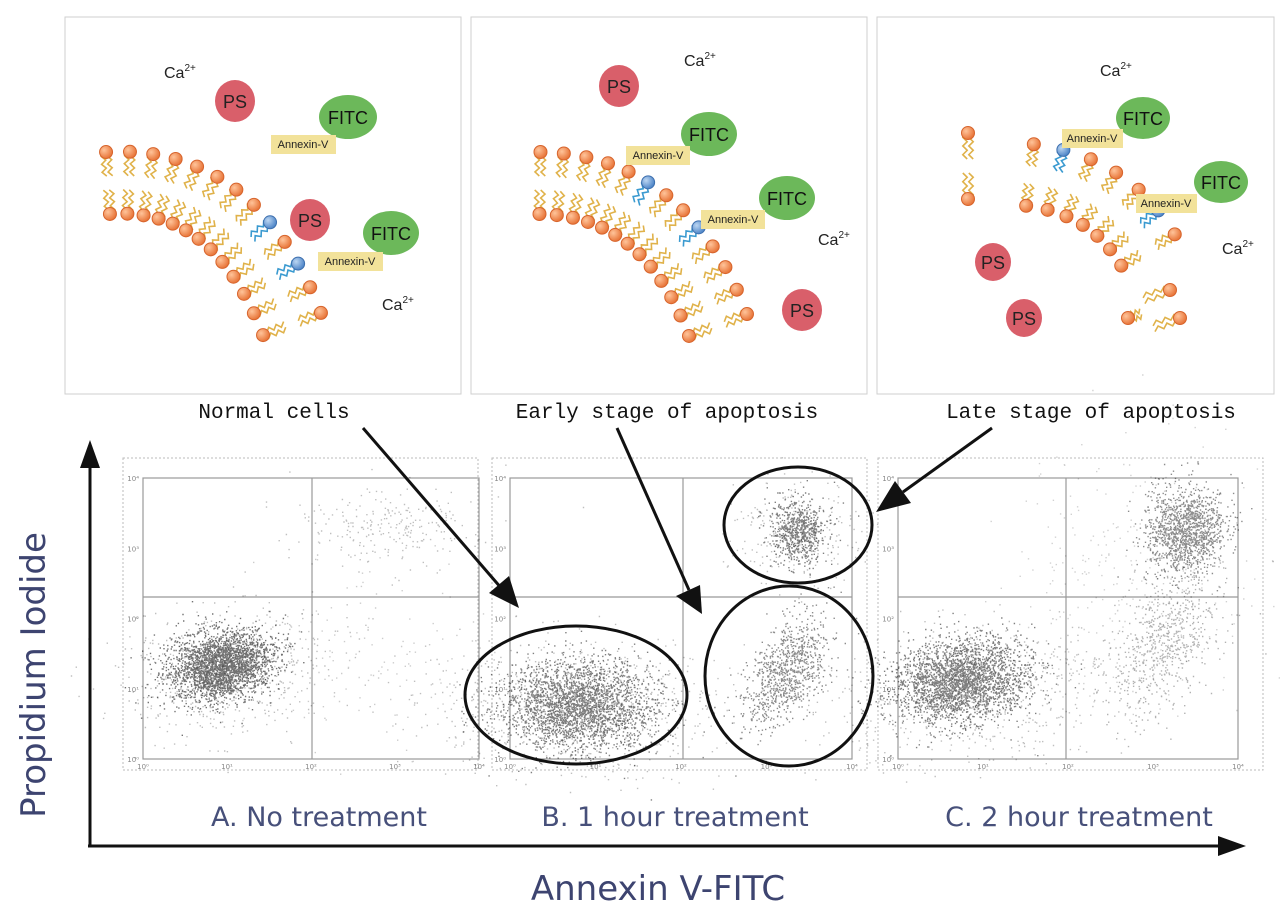 Image resolution: width=1280 pixels, height=920 pixels. Describe the element at coordinates (888, 620) in the screenshot. I see `y-tick-label: 10²` at that location.